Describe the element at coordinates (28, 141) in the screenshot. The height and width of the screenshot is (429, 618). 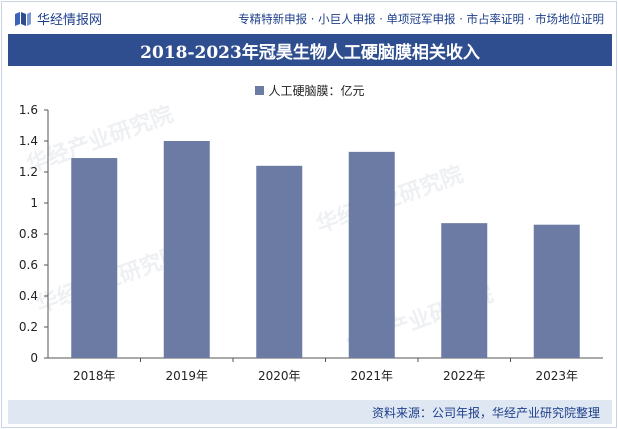
I see `y-tick-label: 1.4` at that location.